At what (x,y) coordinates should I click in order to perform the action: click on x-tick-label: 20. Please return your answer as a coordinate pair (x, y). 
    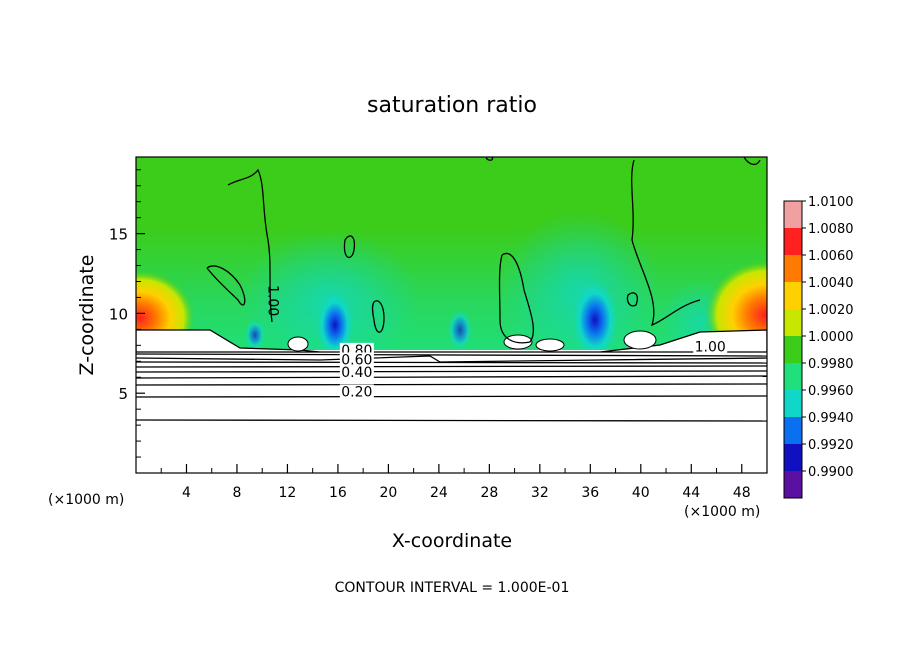
    Looking at the image, I should click on (388, 493).